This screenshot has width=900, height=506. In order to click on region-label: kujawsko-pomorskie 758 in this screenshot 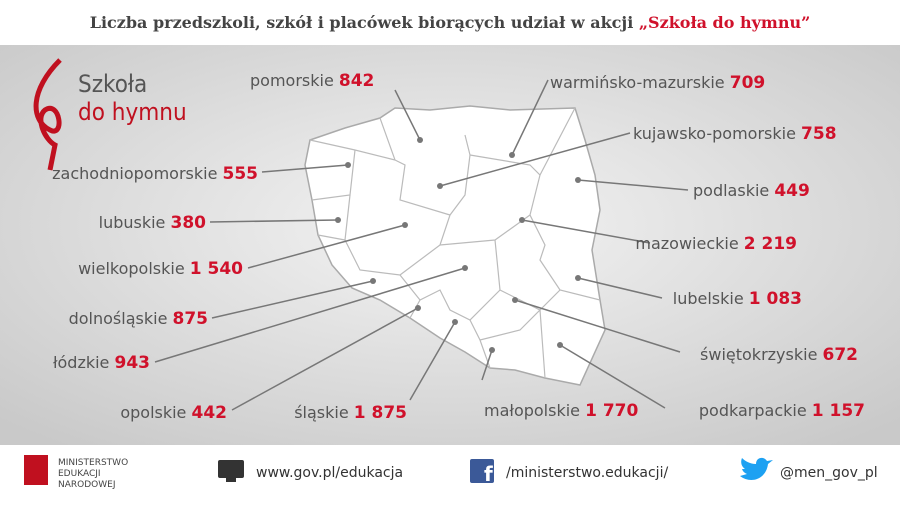, I will do `click(735, 134)`.